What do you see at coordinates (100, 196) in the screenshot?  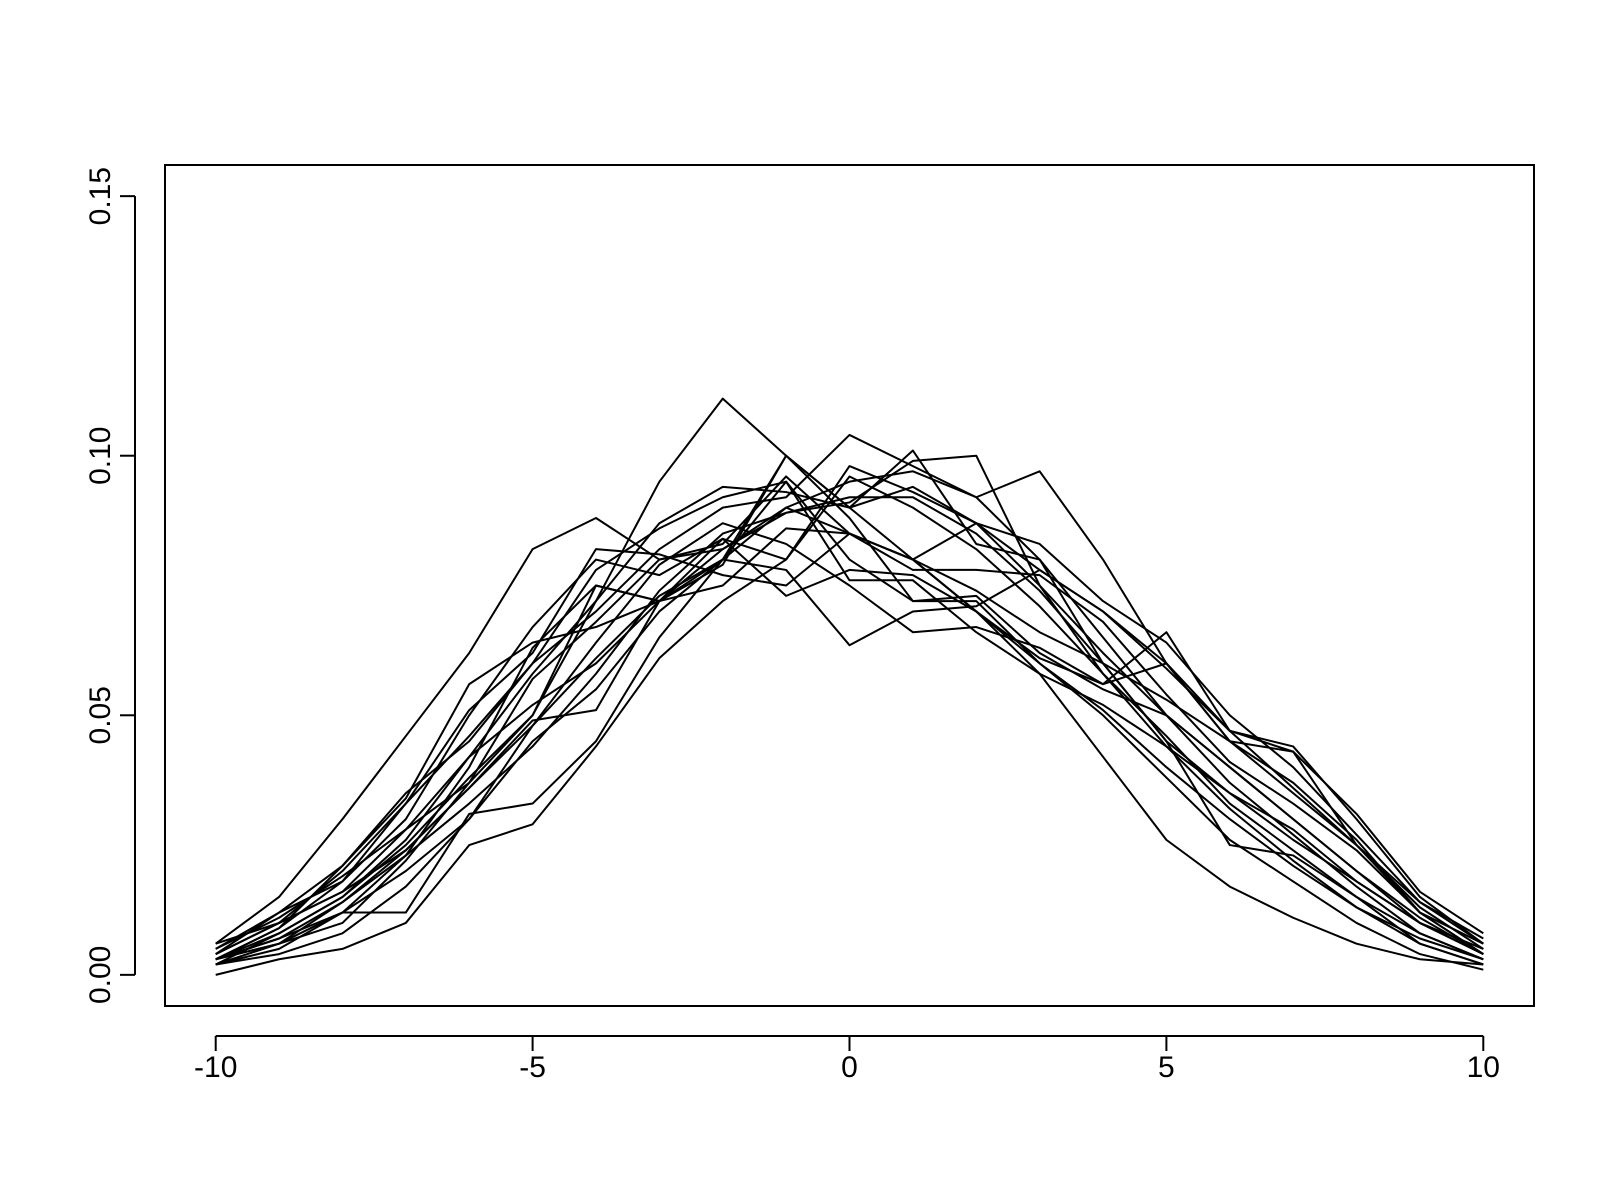 I see `y-tick-label: 0.15` at bounding box center [100, 196].